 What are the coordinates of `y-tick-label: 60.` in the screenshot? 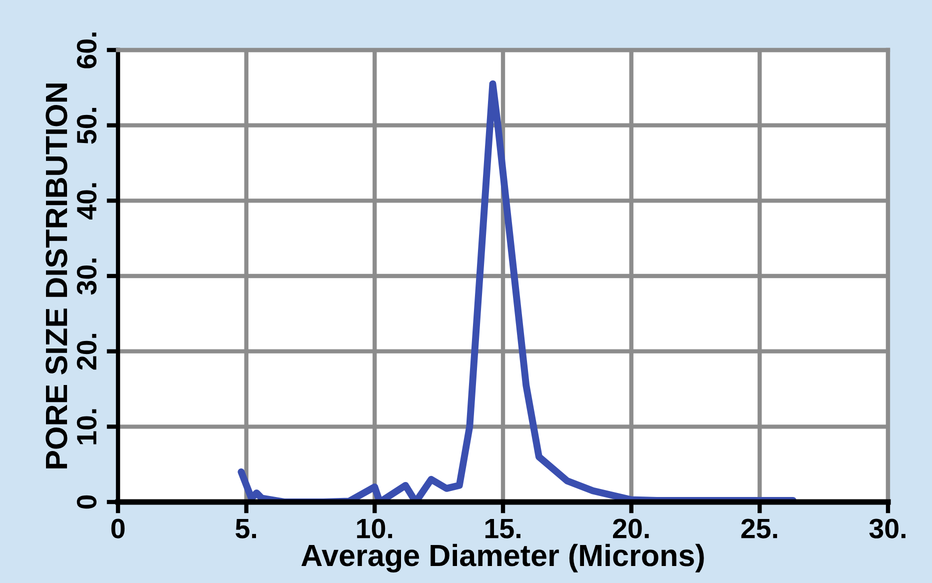 It's located at (86, 50).